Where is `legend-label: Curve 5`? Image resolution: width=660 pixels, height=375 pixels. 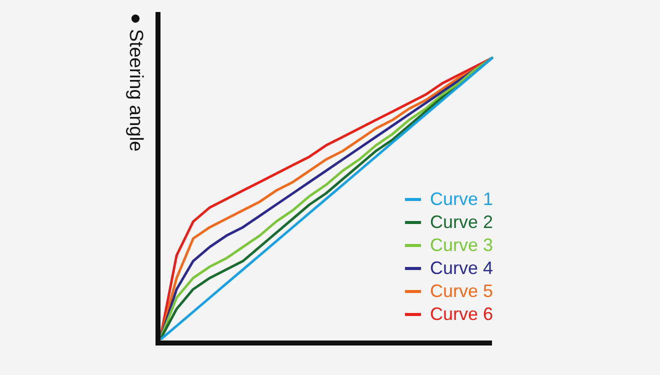 legend-label: Curve 5 is located at coordinates (462, 291).